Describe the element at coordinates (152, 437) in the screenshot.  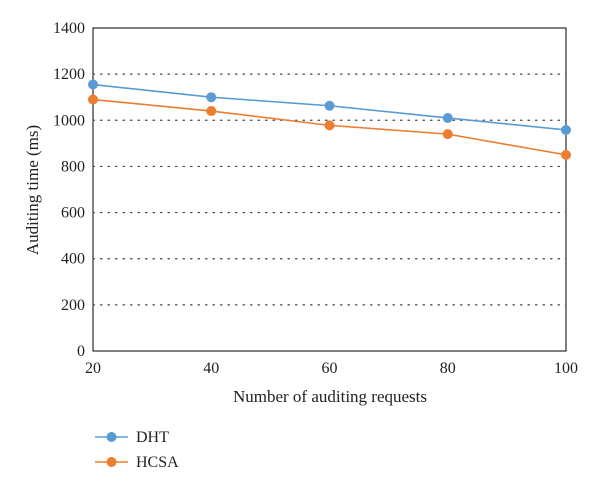
I see `legend-label-dht: DHT` at that location.